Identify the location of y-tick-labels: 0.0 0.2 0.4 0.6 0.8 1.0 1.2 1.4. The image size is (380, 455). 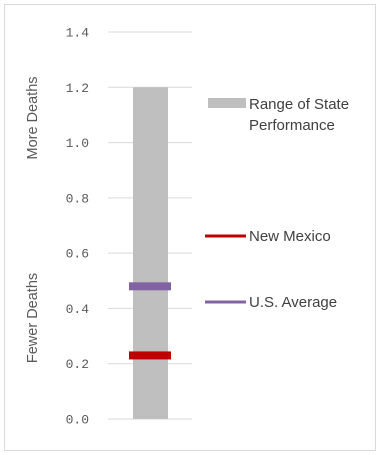
(78, 227).